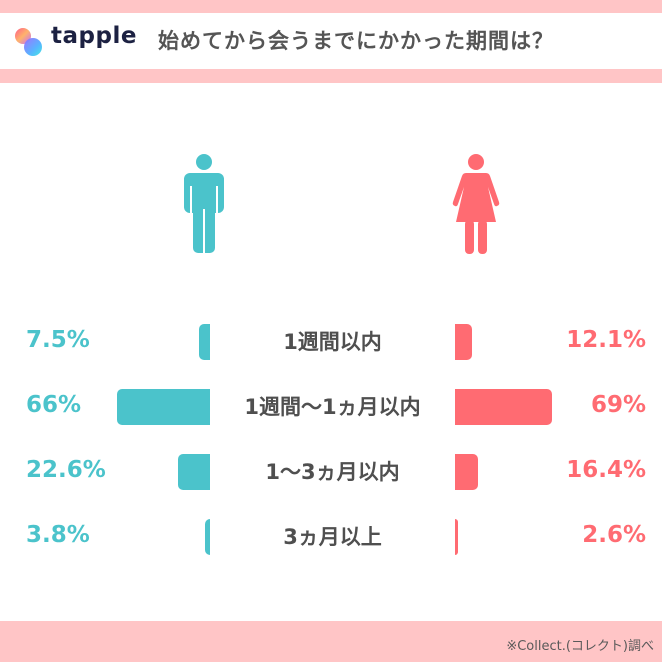  I want to click on female-value: 12.1%, so click(606, 340).